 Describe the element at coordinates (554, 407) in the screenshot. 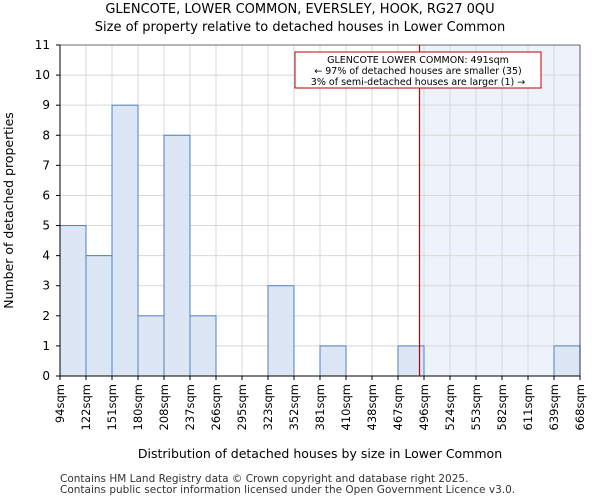

I see `x-tick-label: 639sqm` at that location.